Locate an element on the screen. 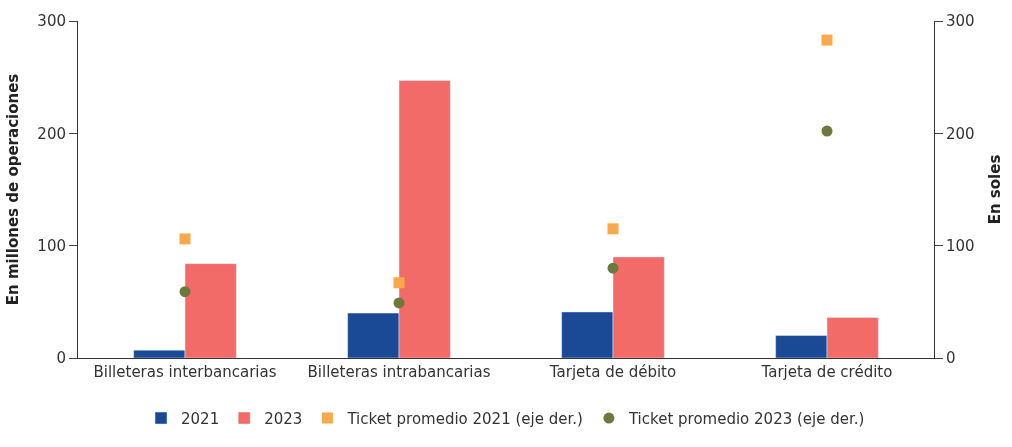 The width and height of the screenshot is (1012, 447). y-tick-label: 200 is located at coordinates (51, 133).